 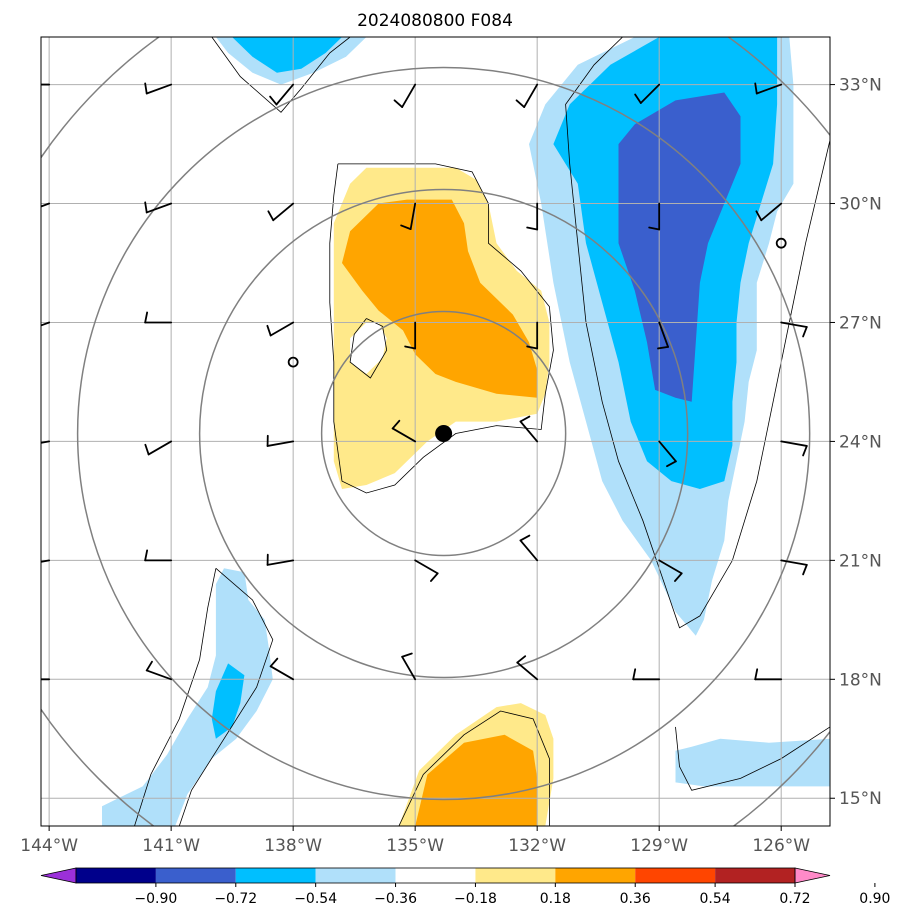 I want to click on x-tick-label-2: 138°W, so click(x=293, y=846).